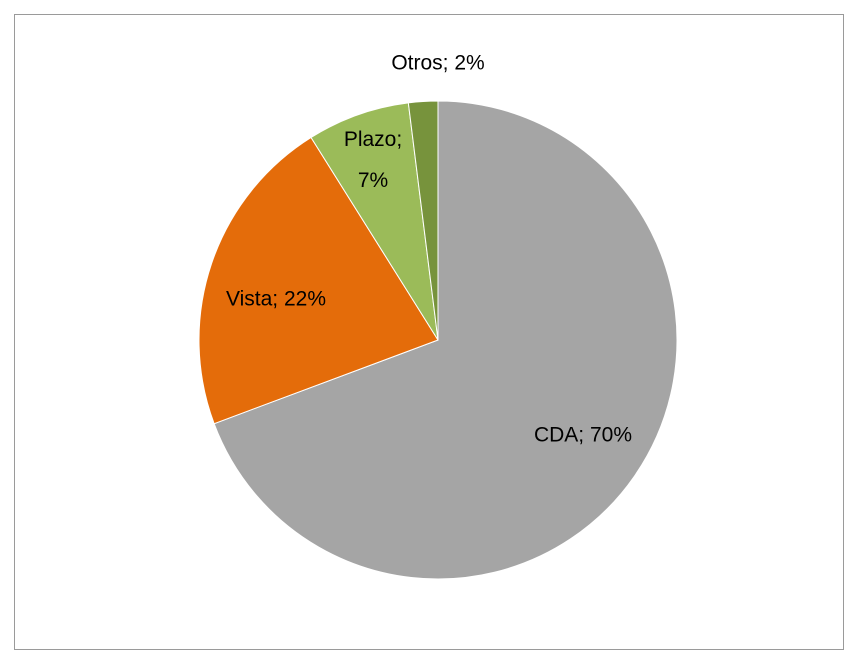 The height and width of the screenshot is (664, 858). What do you see at coordinates (276, 299) in the screenshot?
I see `data-label: Vista; 22%` at bounding box center [276, 299].